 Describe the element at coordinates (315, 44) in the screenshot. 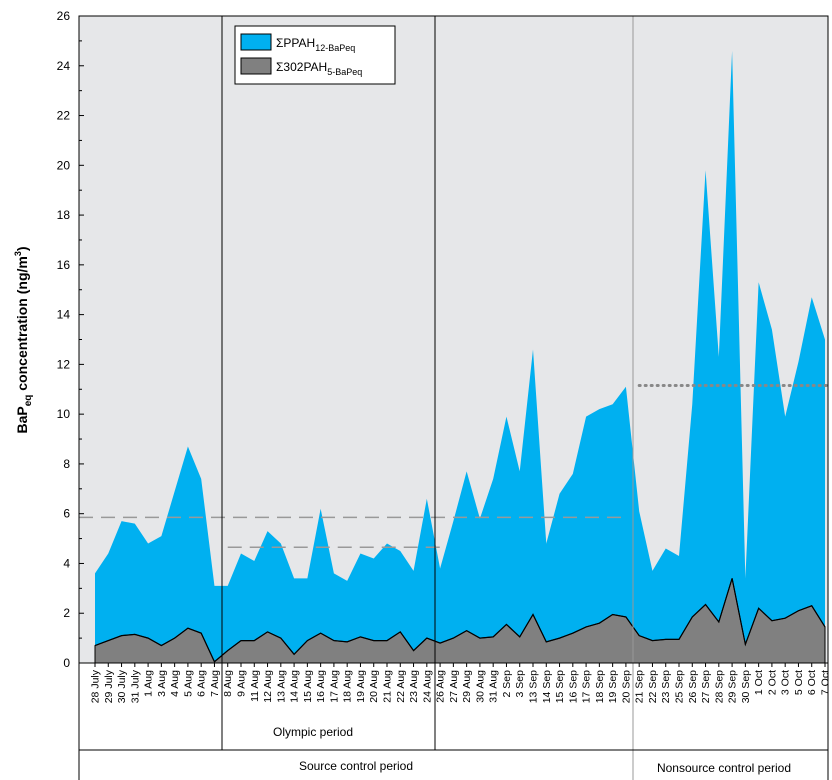

I see `legend-entry-ppah: ΣPPAH12-BaPeq` at that location.